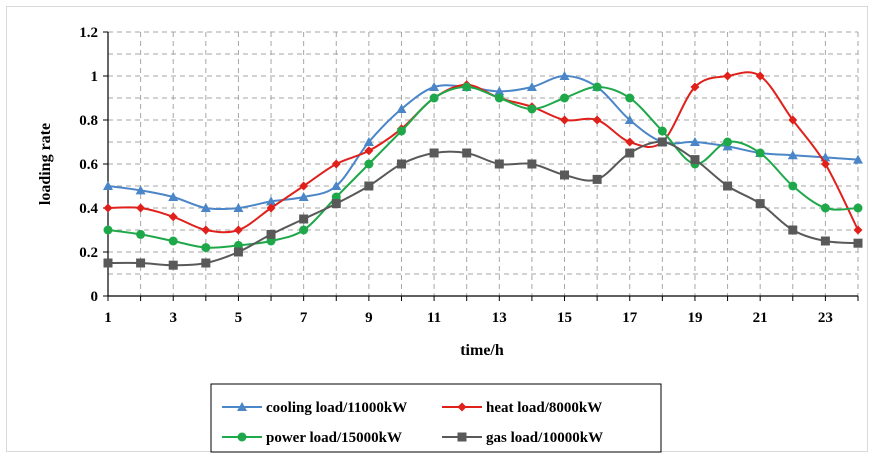 This screenshot has height=459, width=876. I want to click on legend-item: cooling load/11000kW, so click(314, 408).